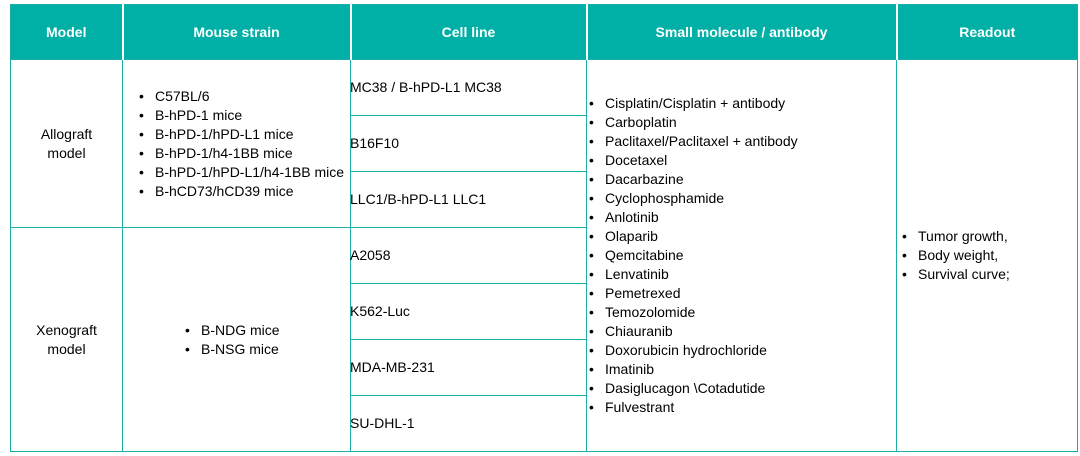  I want to click on list-item: Doxorubicin hydrochloride, so click(742, 350).